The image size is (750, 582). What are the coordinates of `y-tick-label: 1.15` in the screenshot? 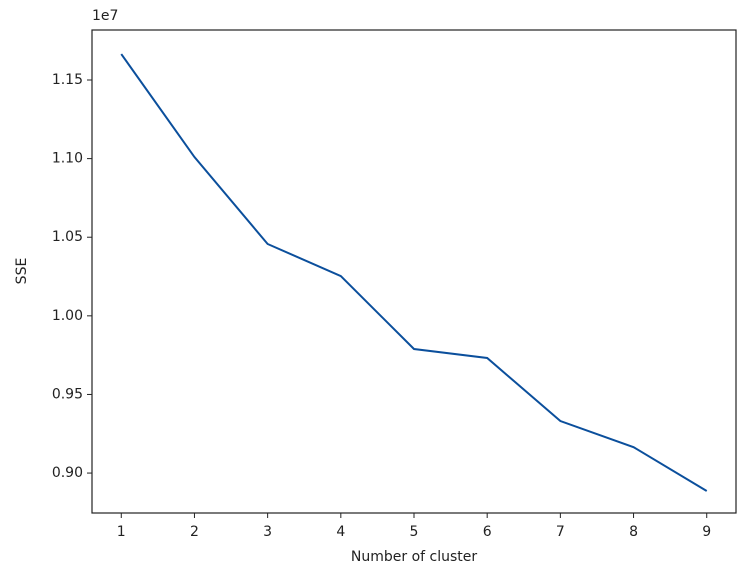 It's located at (67, 80).